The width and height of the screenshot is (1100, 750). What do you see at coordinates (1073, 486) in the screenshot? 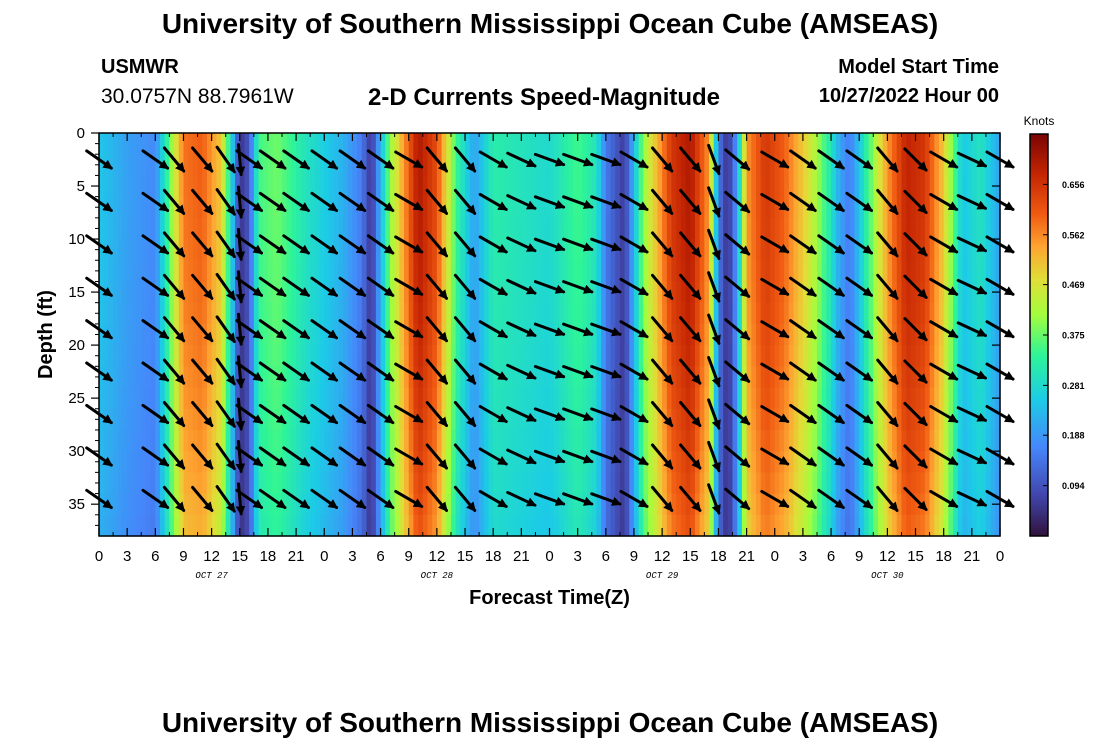
I see `colorbar-tick-label: 0.094` at bounding box center [1073, 486].